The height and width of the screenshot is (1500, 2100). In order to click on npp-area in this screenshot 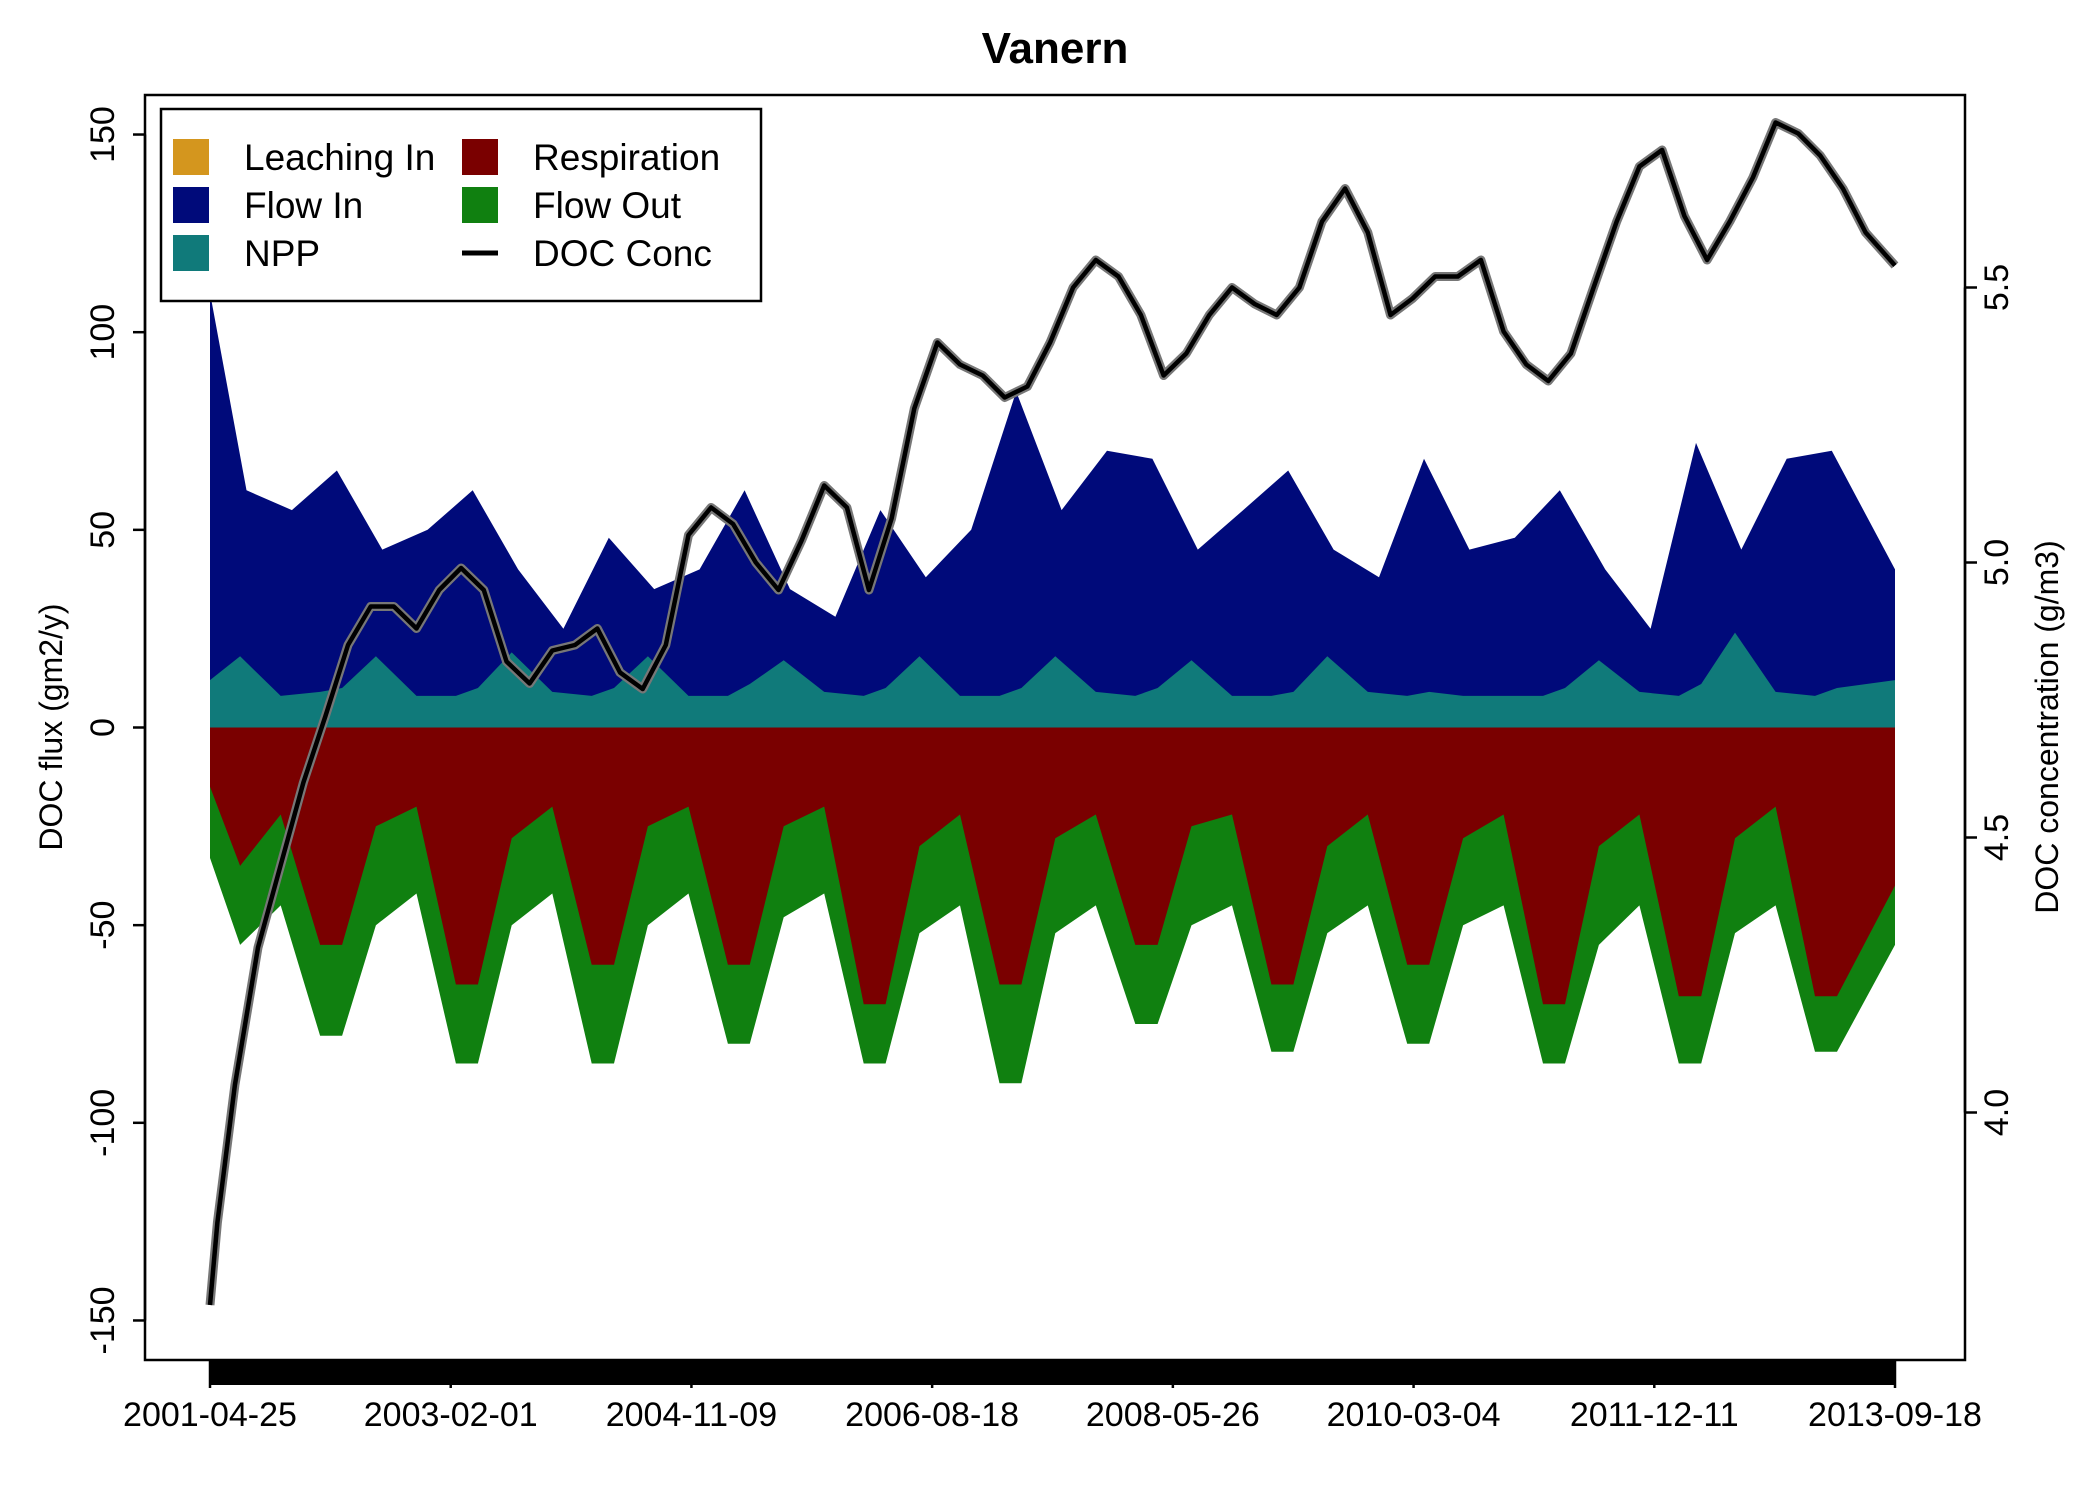, I will do `click(1052, 680)`.